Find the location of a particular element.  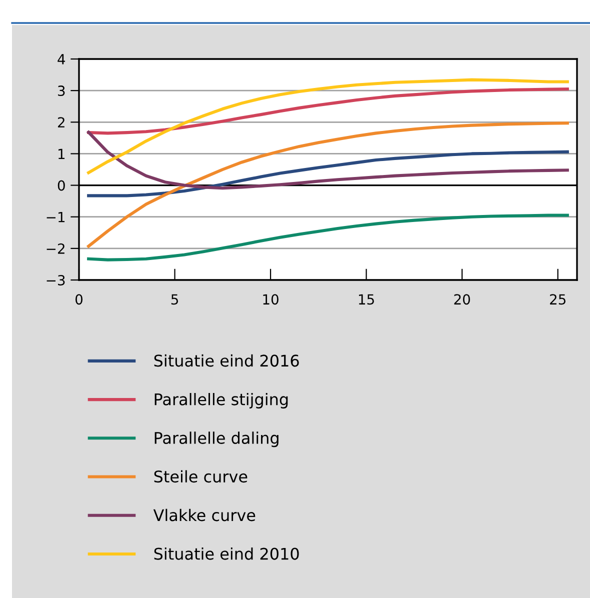

x-tick-label: 20 is located at coordinates (462, 299).